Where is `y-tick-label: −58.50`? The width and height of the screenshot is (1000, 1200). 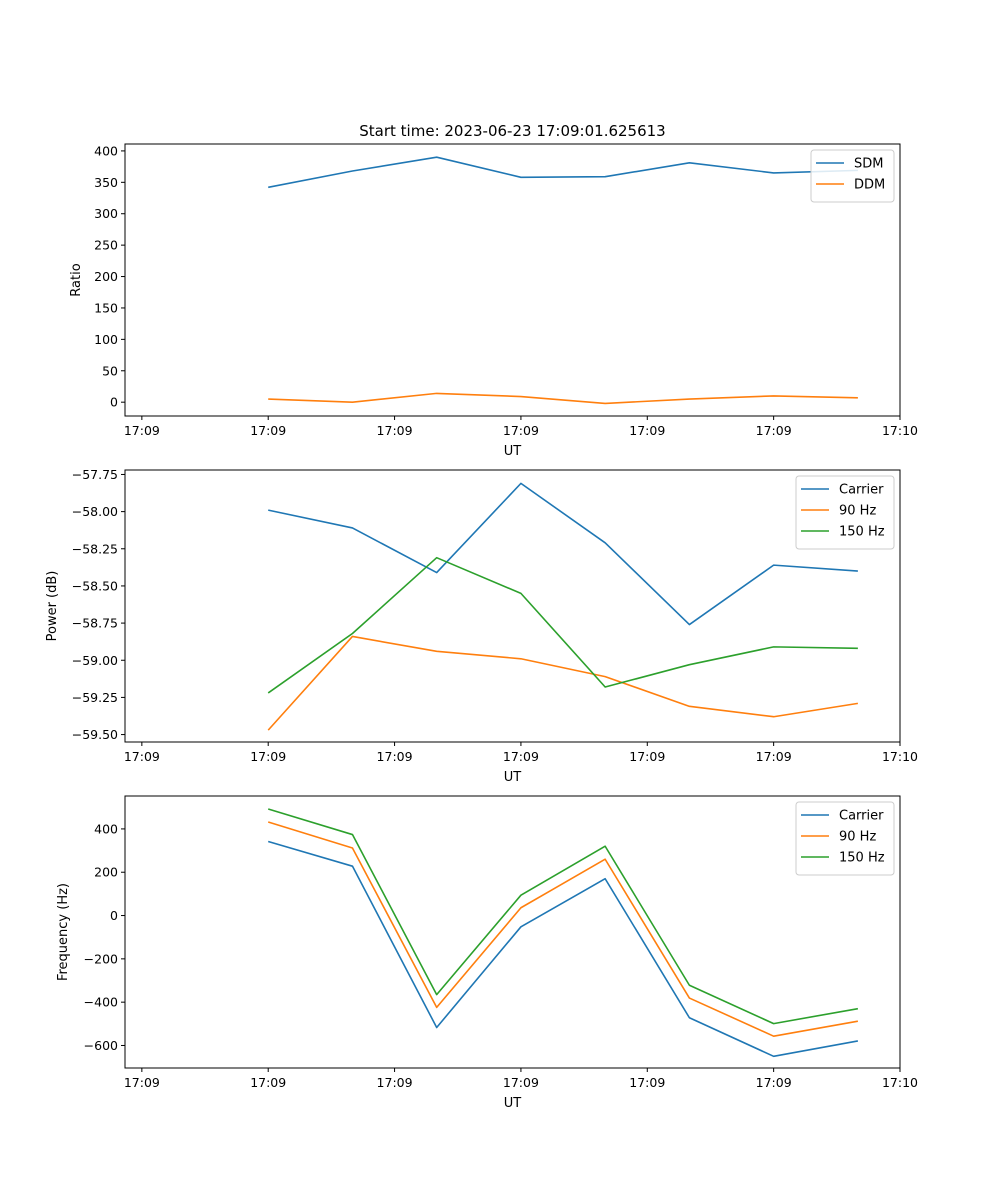
y-tick-label: −58.50 is located at coordinates (95, 585).